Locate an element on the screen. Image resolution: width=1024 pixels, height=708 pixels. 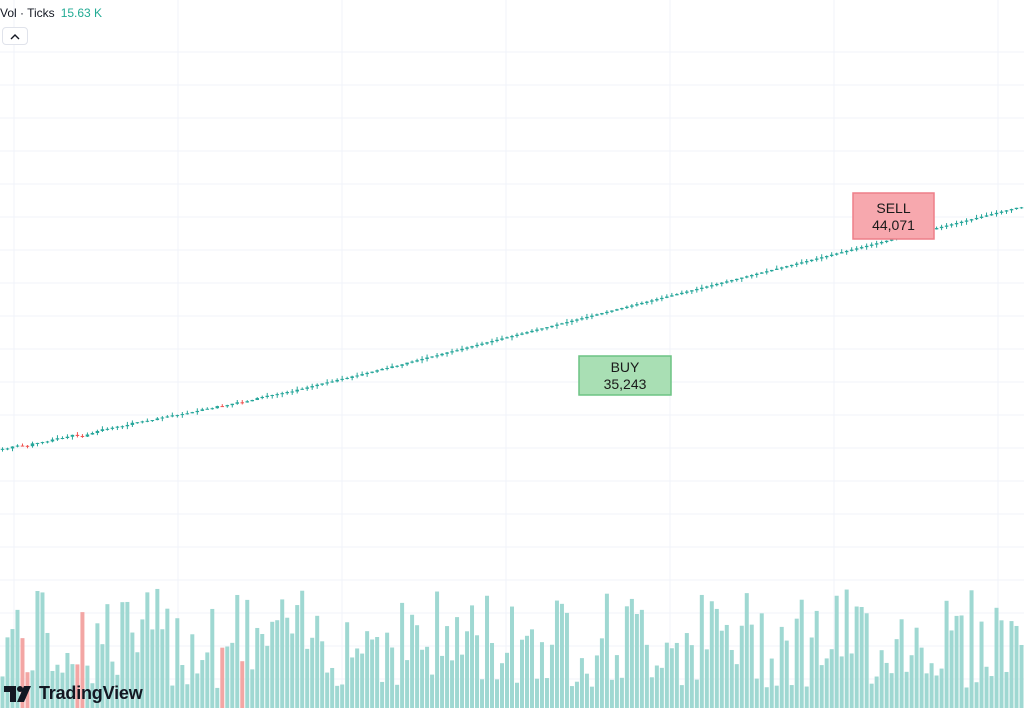
volume-legend-value: 15.63 K is located at coordinates (81, 13).